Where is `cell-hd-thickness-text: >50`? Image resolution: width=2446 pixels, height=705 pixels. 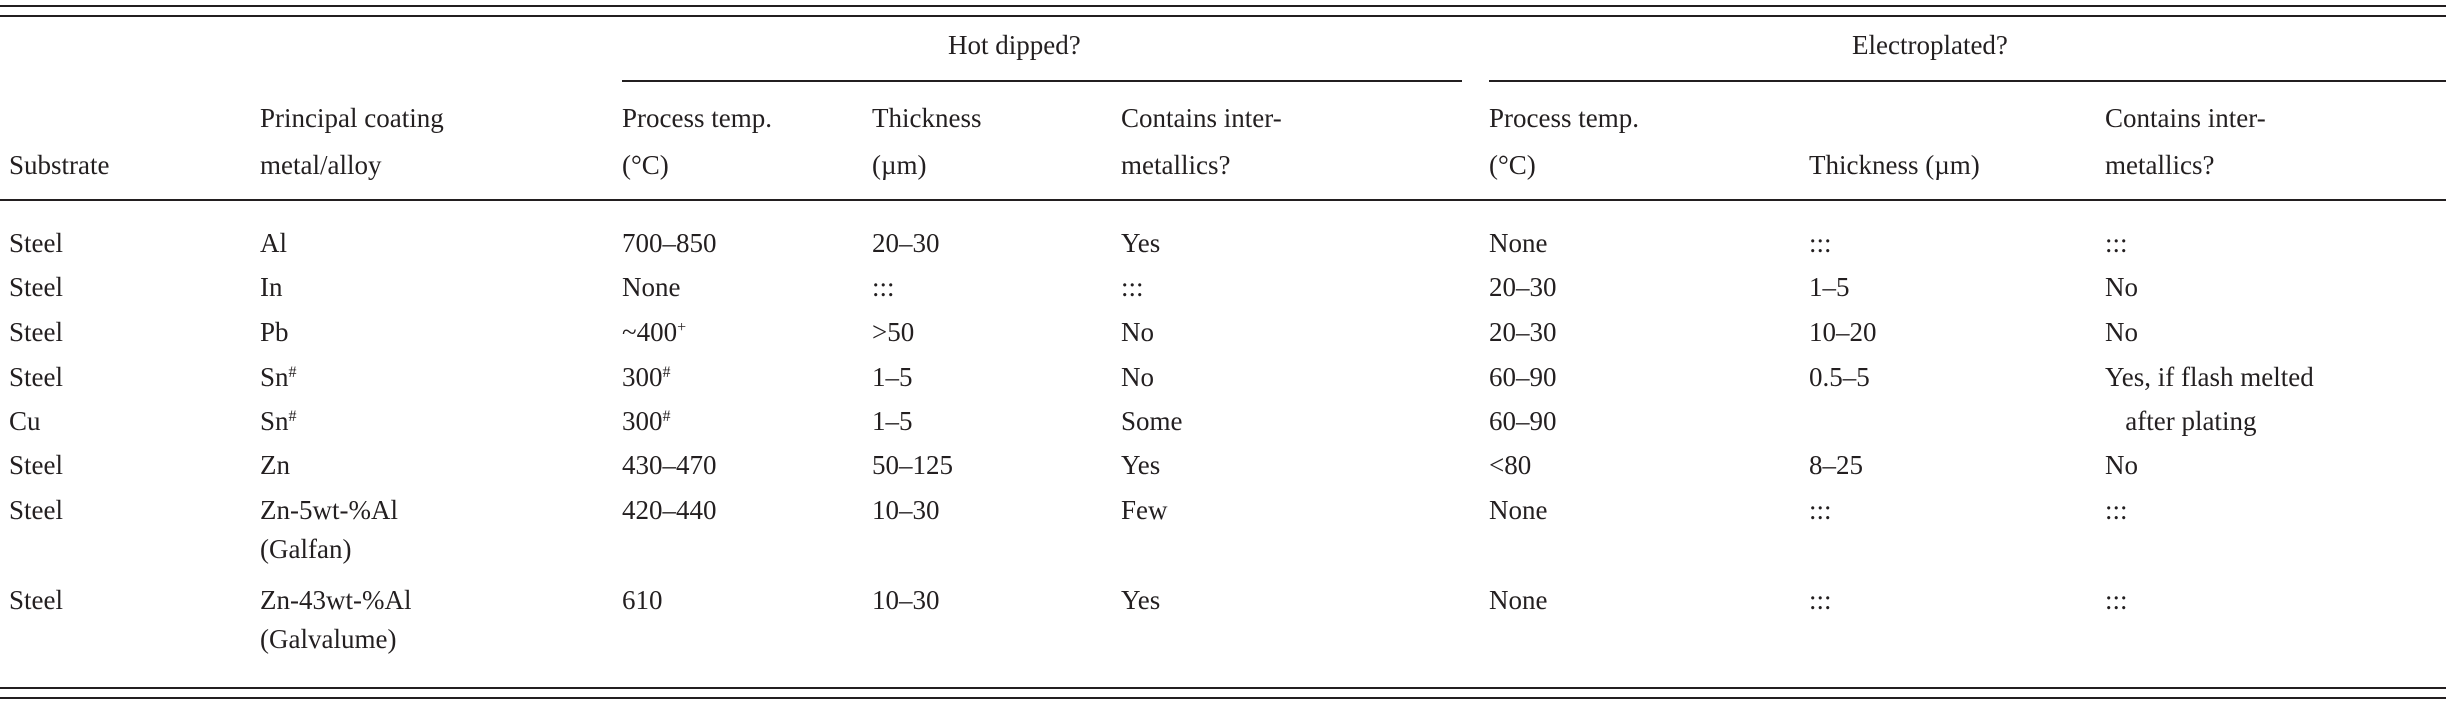
cell-hd-thickness-text: >50 is located at coordinates (893, 332).